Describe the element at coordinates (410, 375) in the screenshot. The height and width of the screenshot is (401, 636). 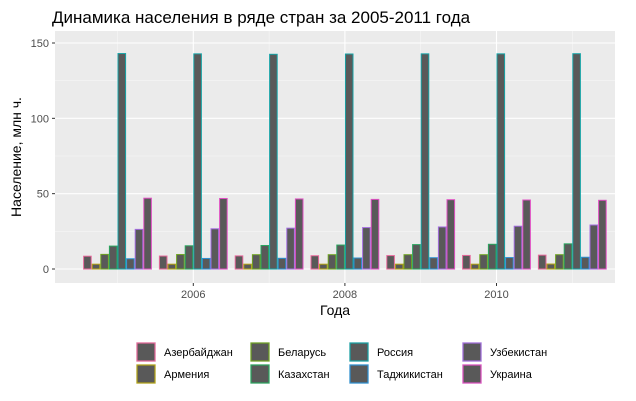
I see `legend-label: Таджикистан` at that location.